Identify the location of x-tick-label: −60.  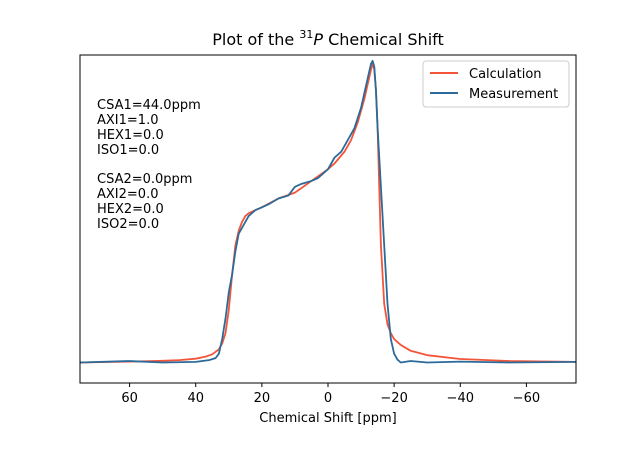
(526, 398).